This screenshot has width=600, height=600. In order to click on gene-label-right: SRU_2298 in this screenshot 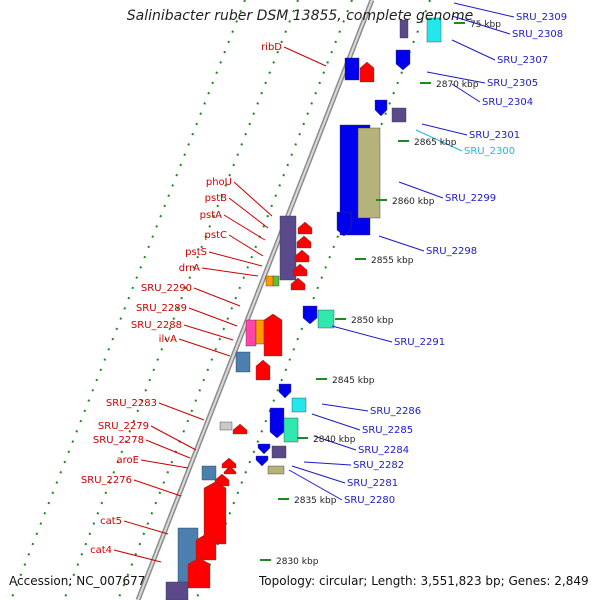, I will do `click(451, 251)`.